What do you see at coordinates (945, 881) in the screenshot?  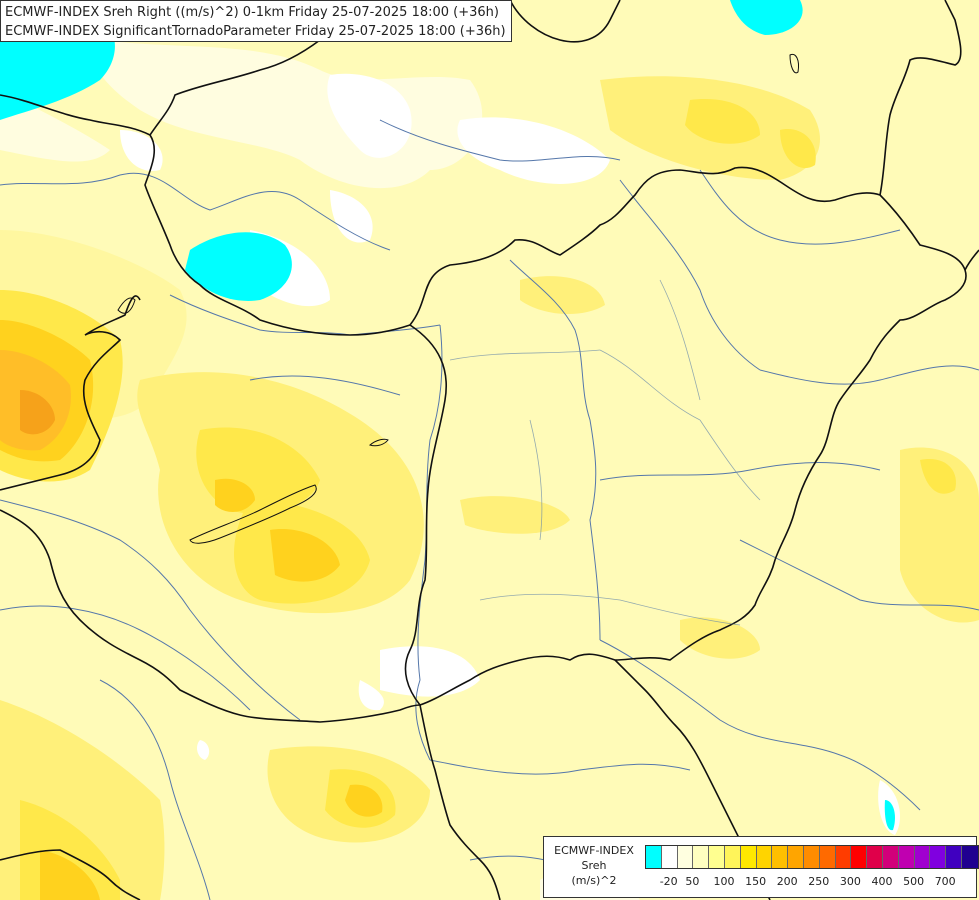 I see `legend-tick-label: 700` at bounding box center [945, 881].